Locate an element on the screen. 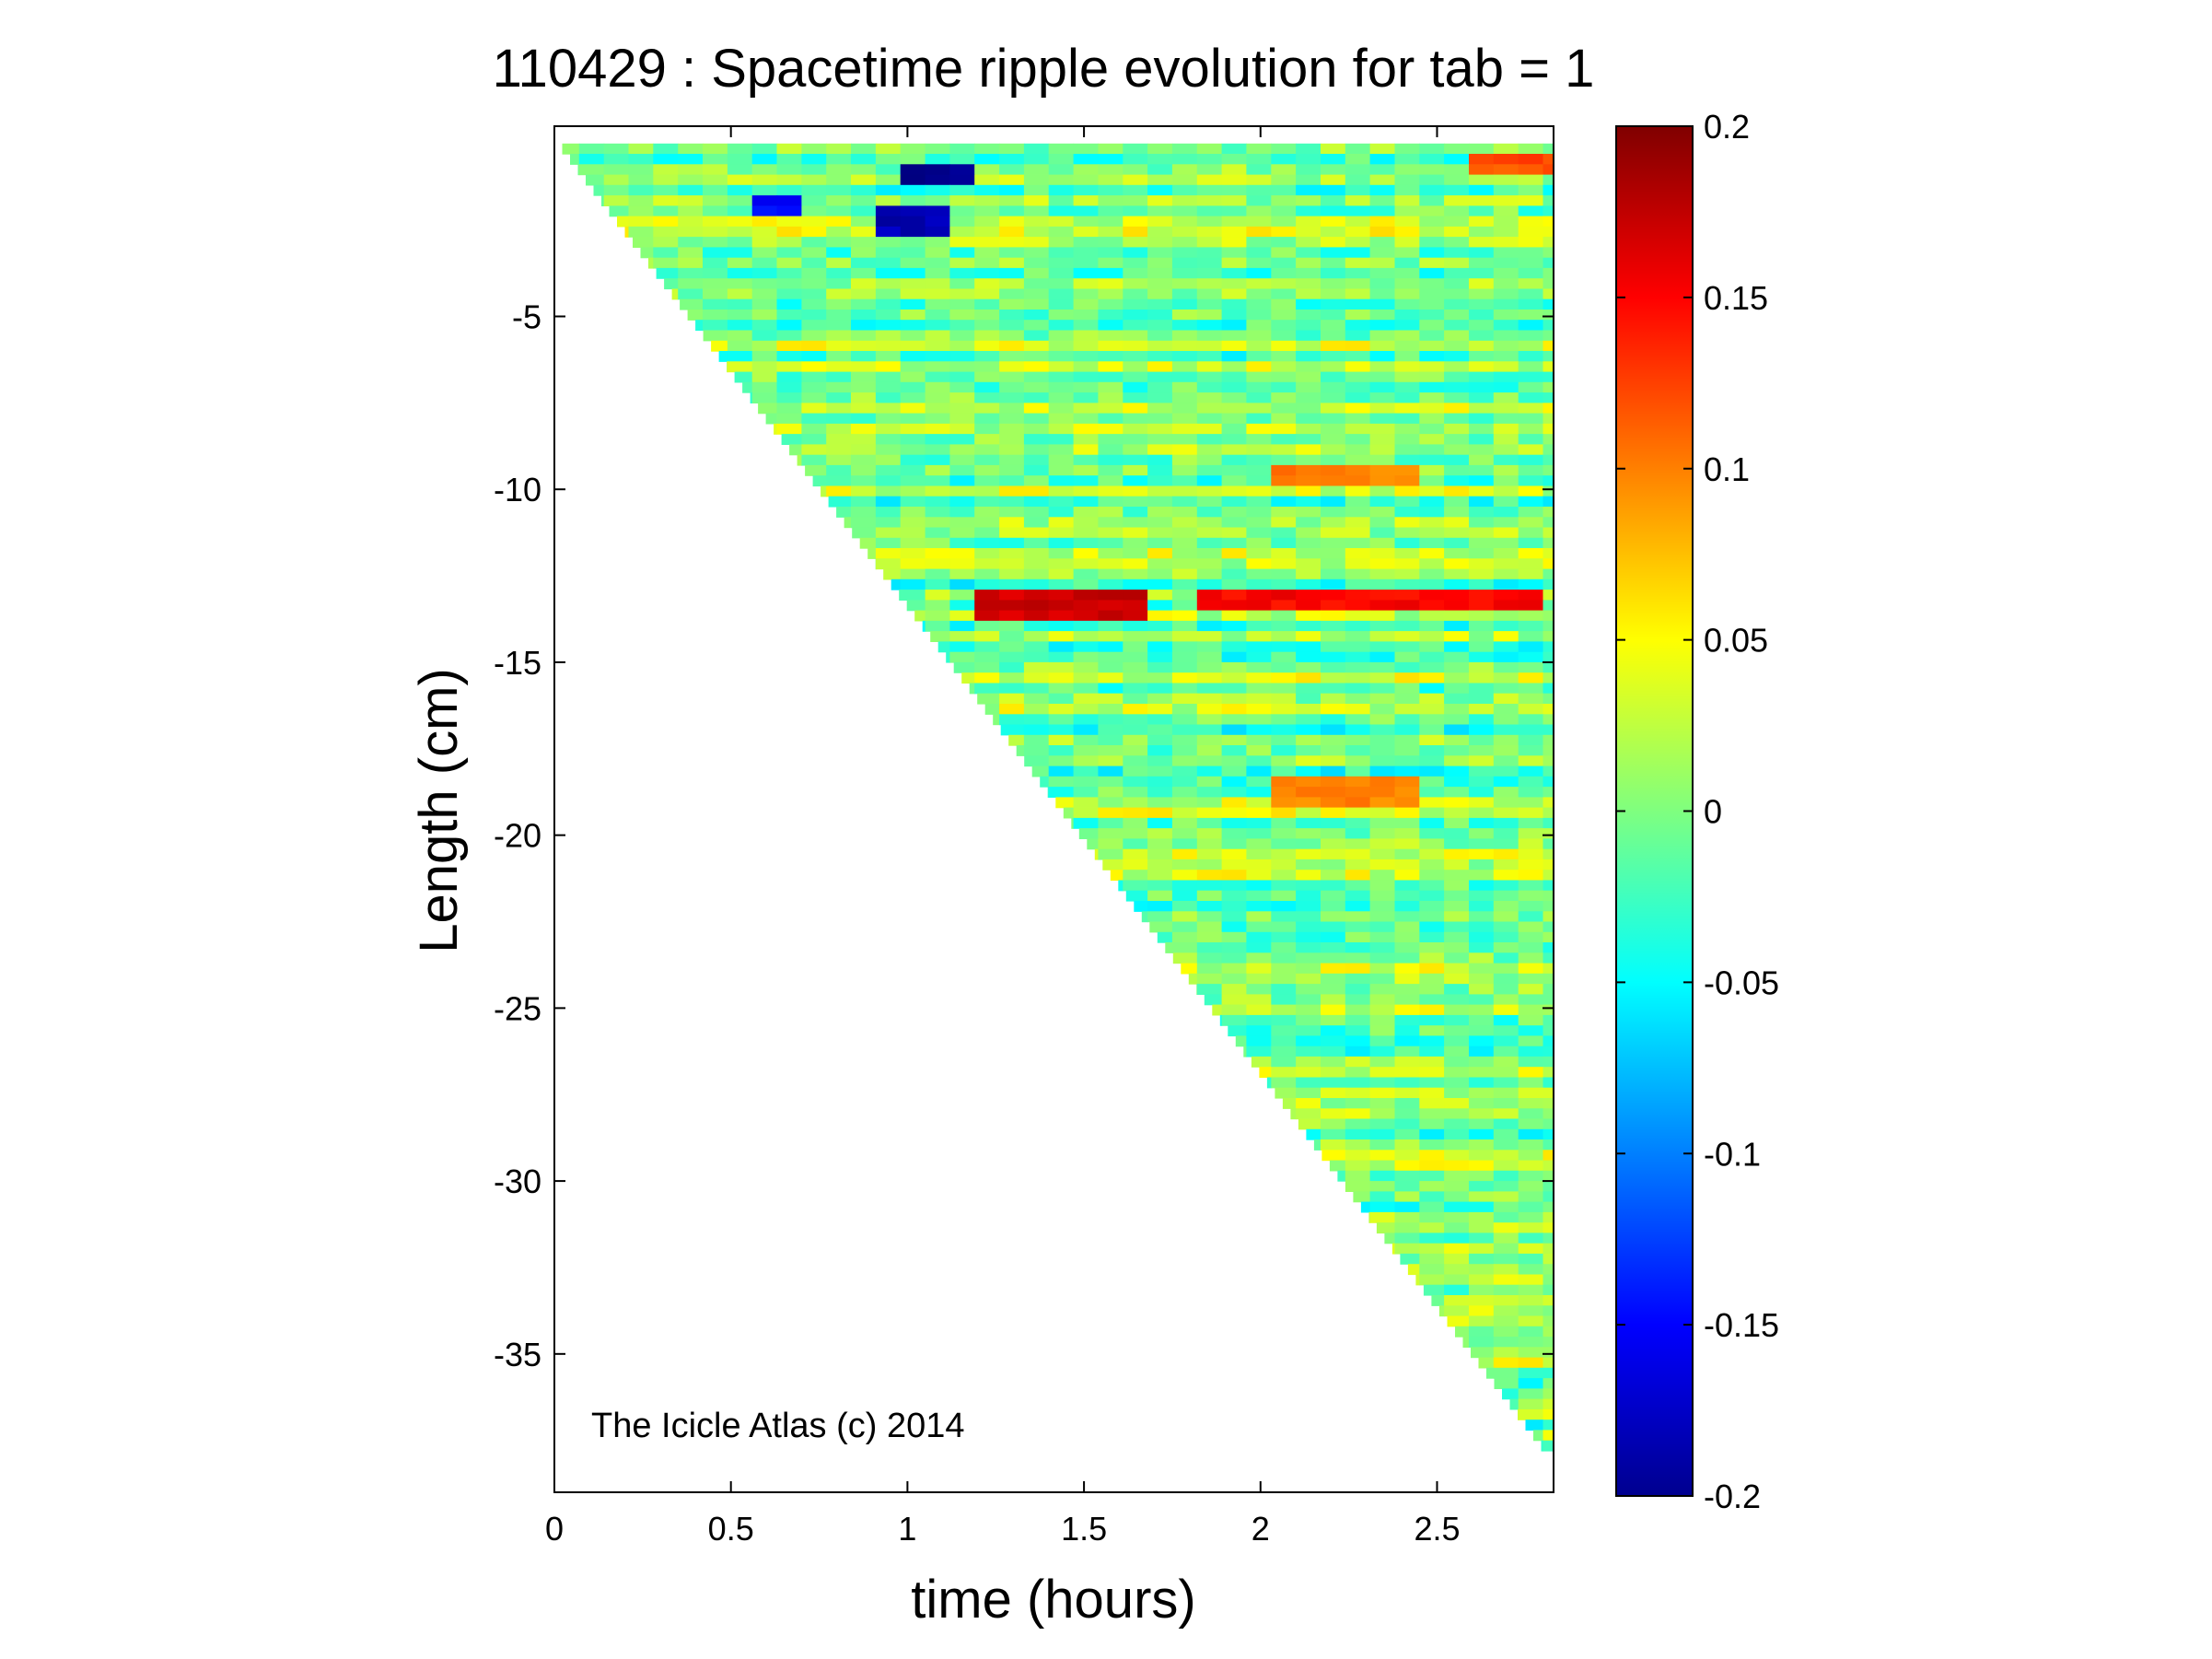 The width and height of the screenshot is (2212, 1659). heatmap-cell-1915 is located at coordinates (1160, 771).